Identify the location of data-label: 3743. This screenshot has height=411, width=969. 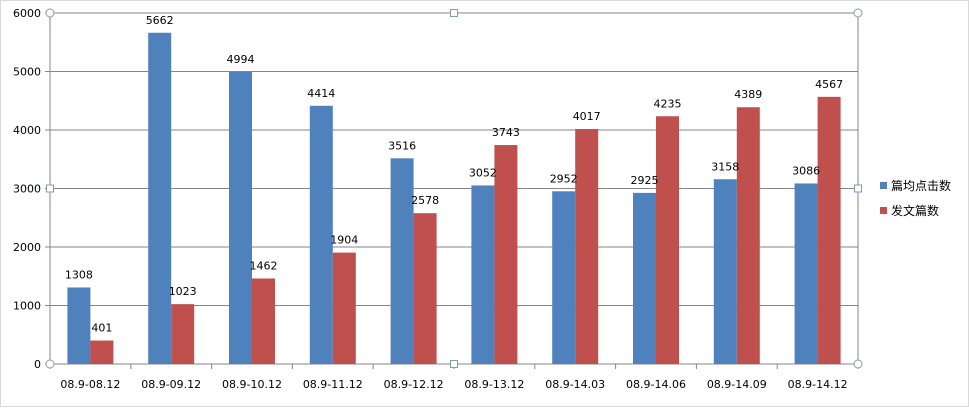
(506, 132).